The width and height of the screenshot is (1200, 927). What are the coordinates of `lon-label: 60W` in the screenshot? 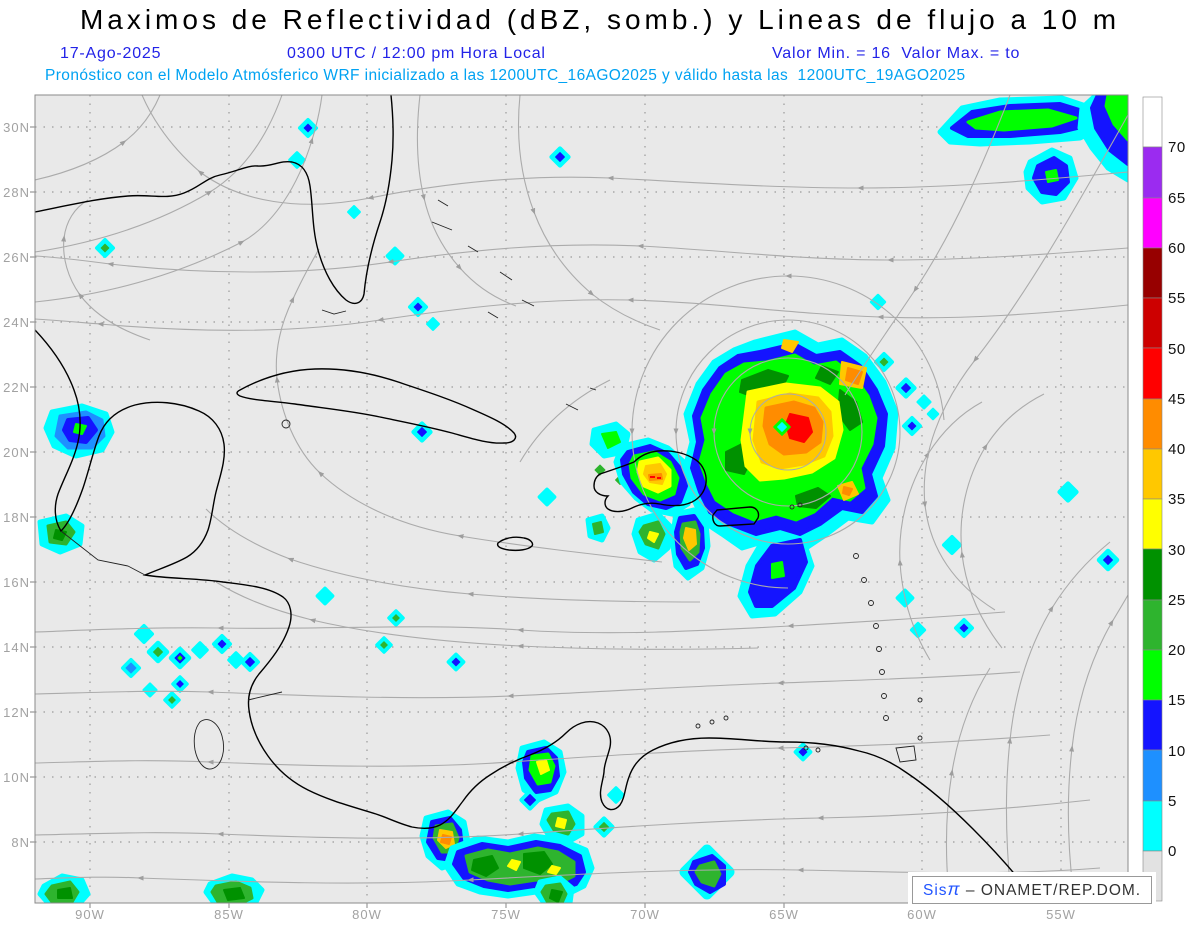 It's located at (922, 914).